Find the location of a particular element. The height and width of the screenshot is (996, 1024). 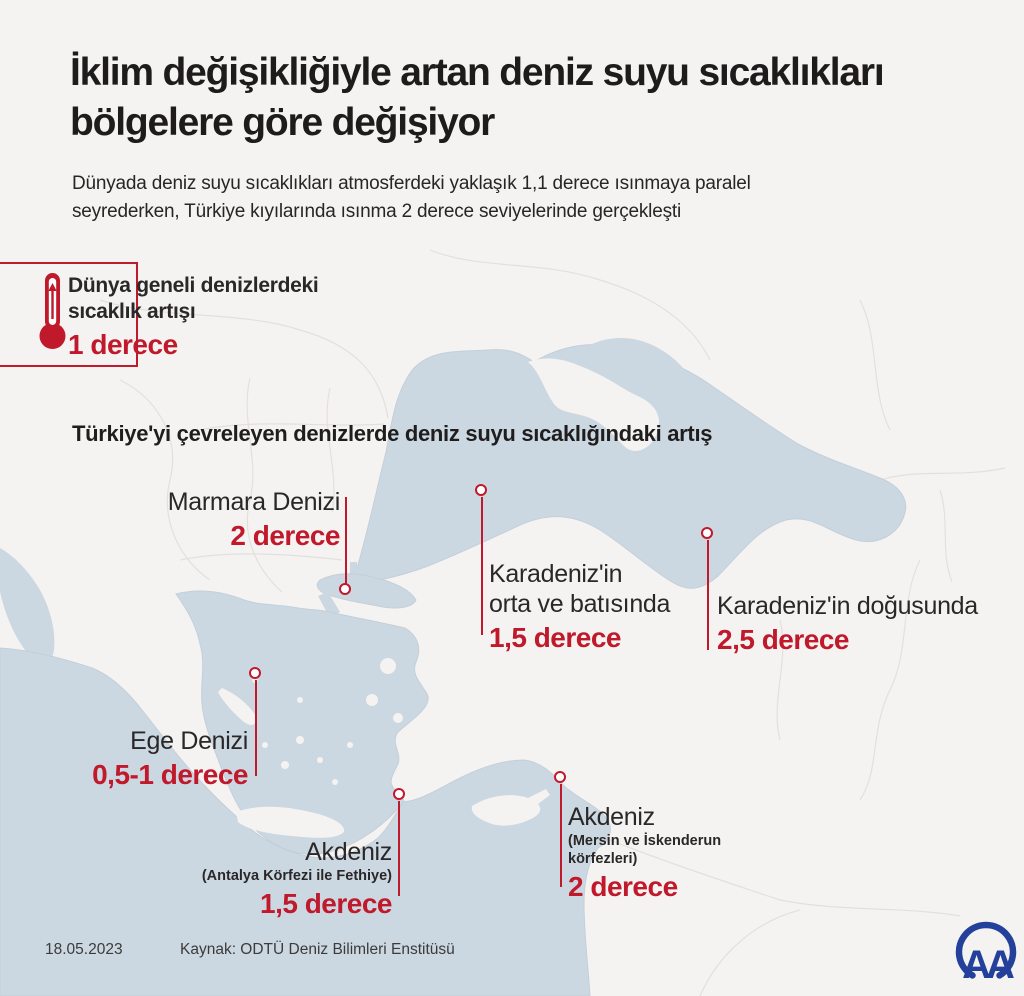

sea-qualifier-line-2: körfezleri) is located at coordinates (603, 859).